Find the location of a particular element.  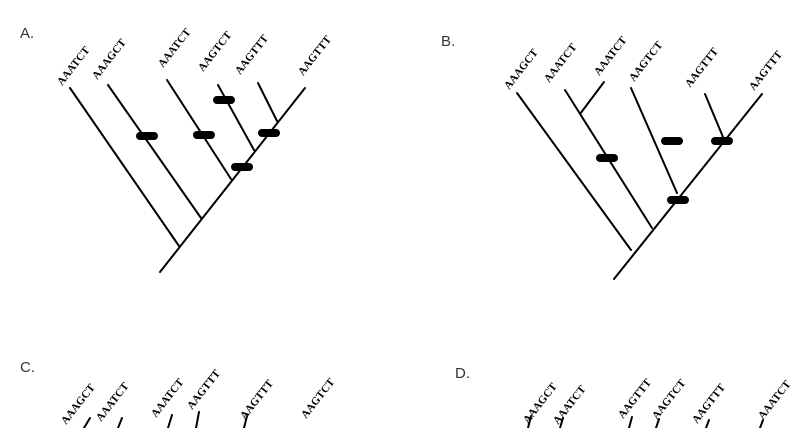

panel-c-label: C. is located at coordinates (27, 367).